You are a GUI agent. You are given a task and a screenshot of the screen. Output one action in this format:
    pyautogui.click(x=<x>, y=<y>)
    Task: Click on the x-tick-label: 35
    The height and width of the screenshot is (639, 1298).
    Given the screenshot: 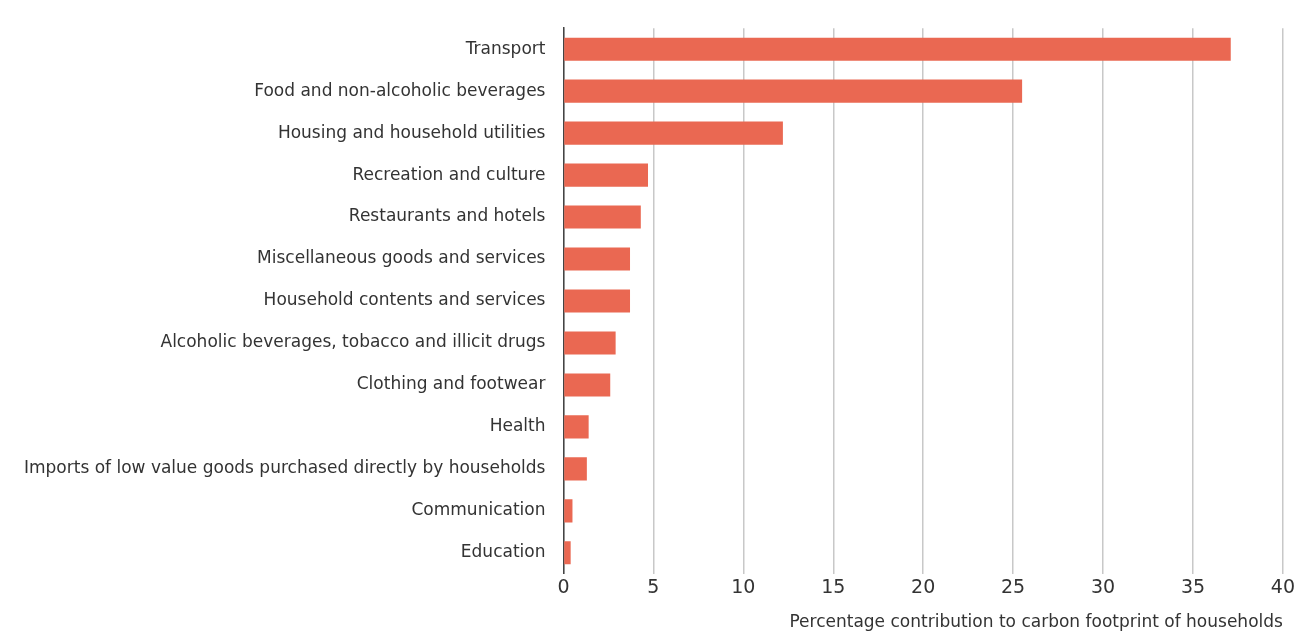 What is the action you would take?
    pyautogui.click(x=1193, y=586)
    